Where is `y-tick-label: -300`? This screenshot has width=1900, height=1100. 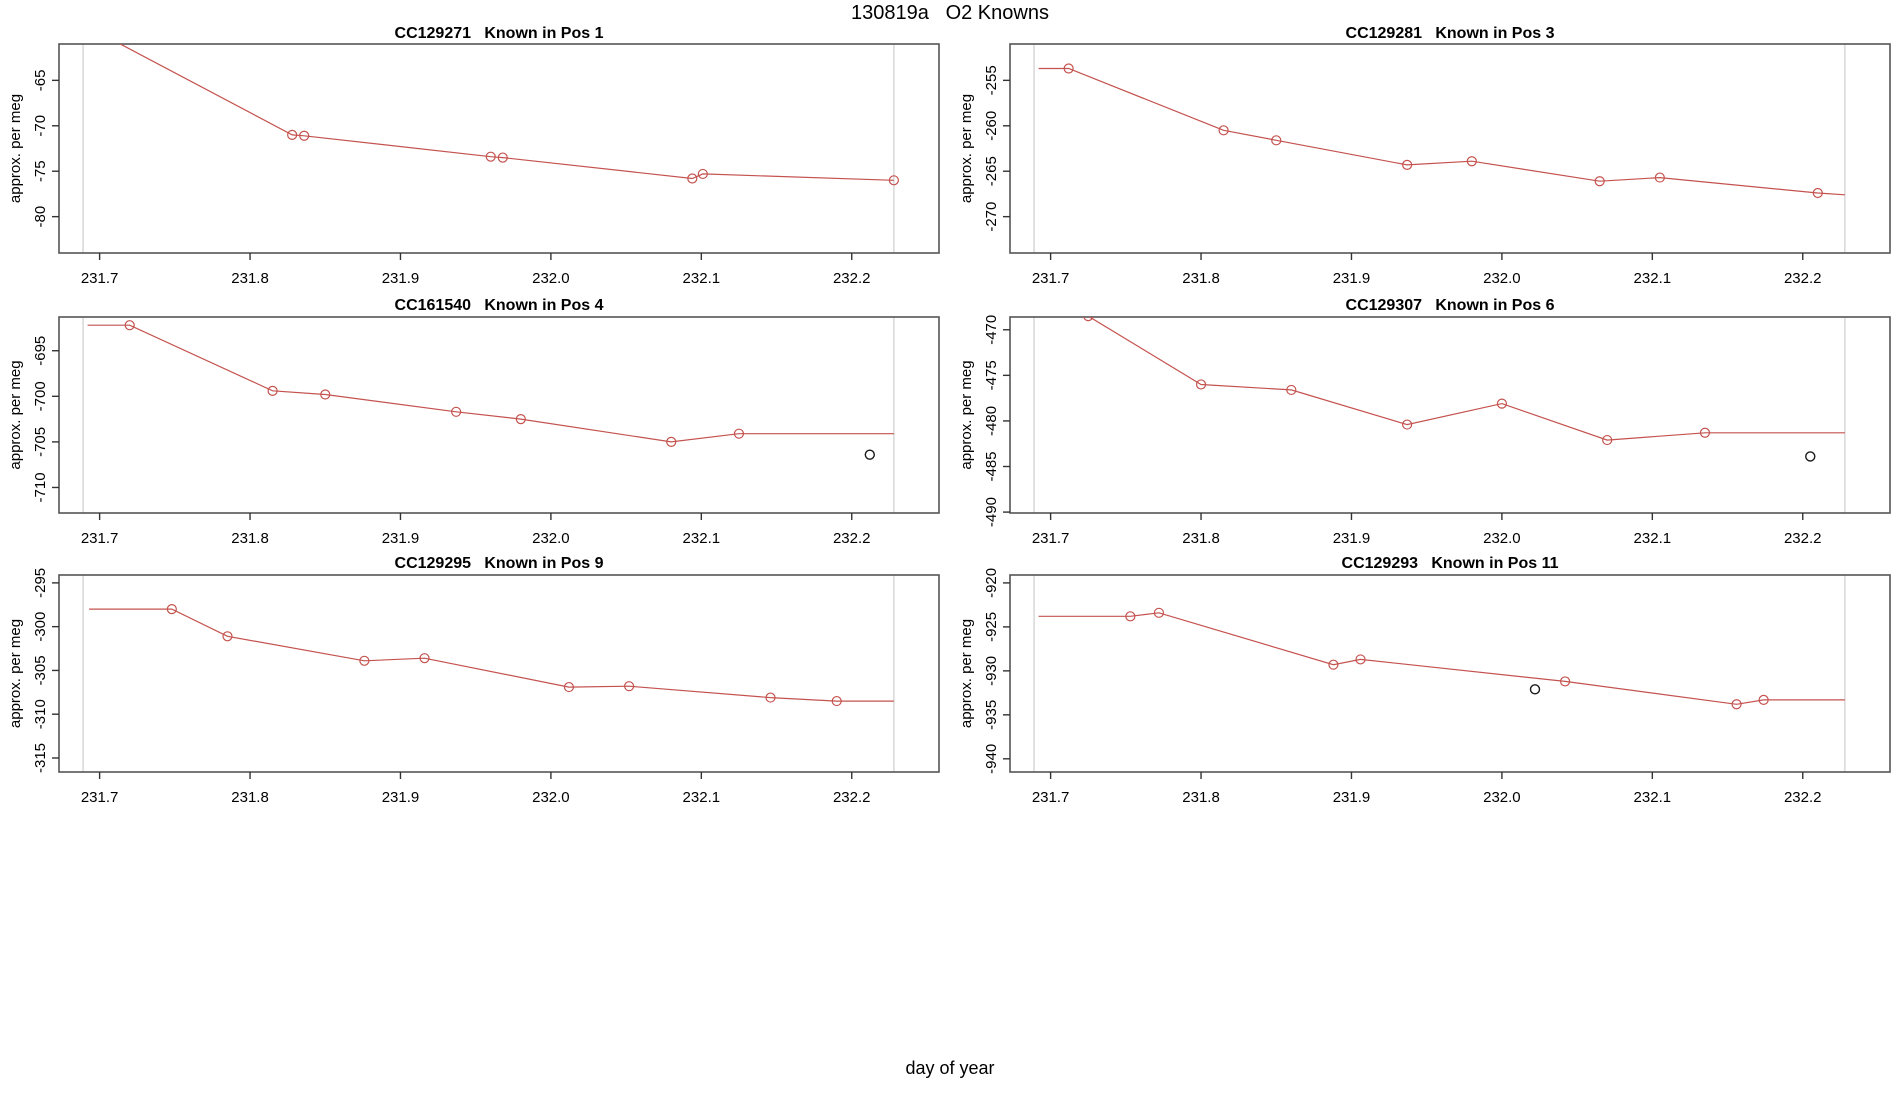 y-tick-label: -300 is located at coordinates (40, 627).